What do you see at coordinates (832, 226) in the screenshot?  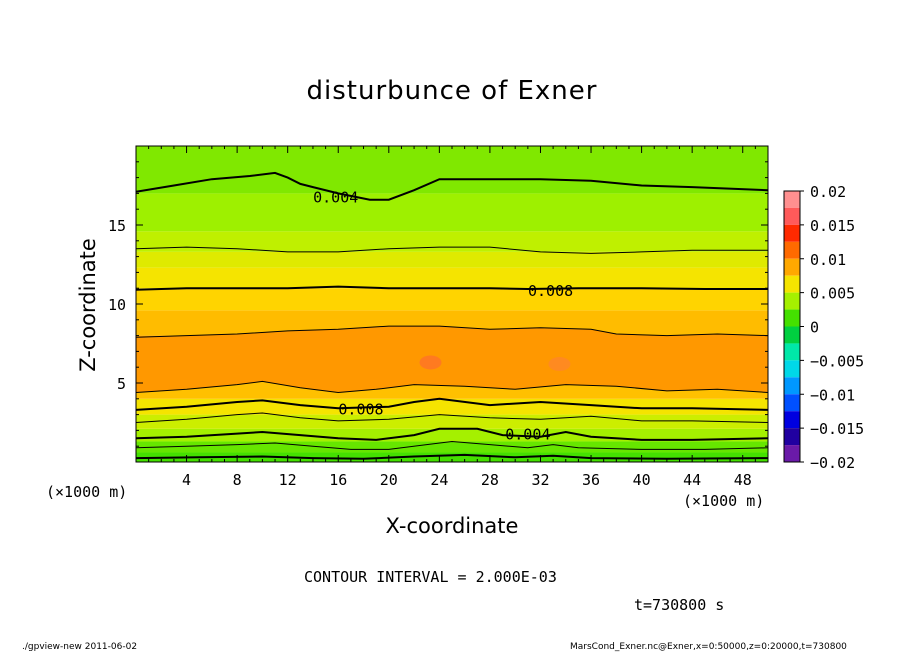 I see `colorbar-tick-label: 0.015` at bounding box center [832, 226].